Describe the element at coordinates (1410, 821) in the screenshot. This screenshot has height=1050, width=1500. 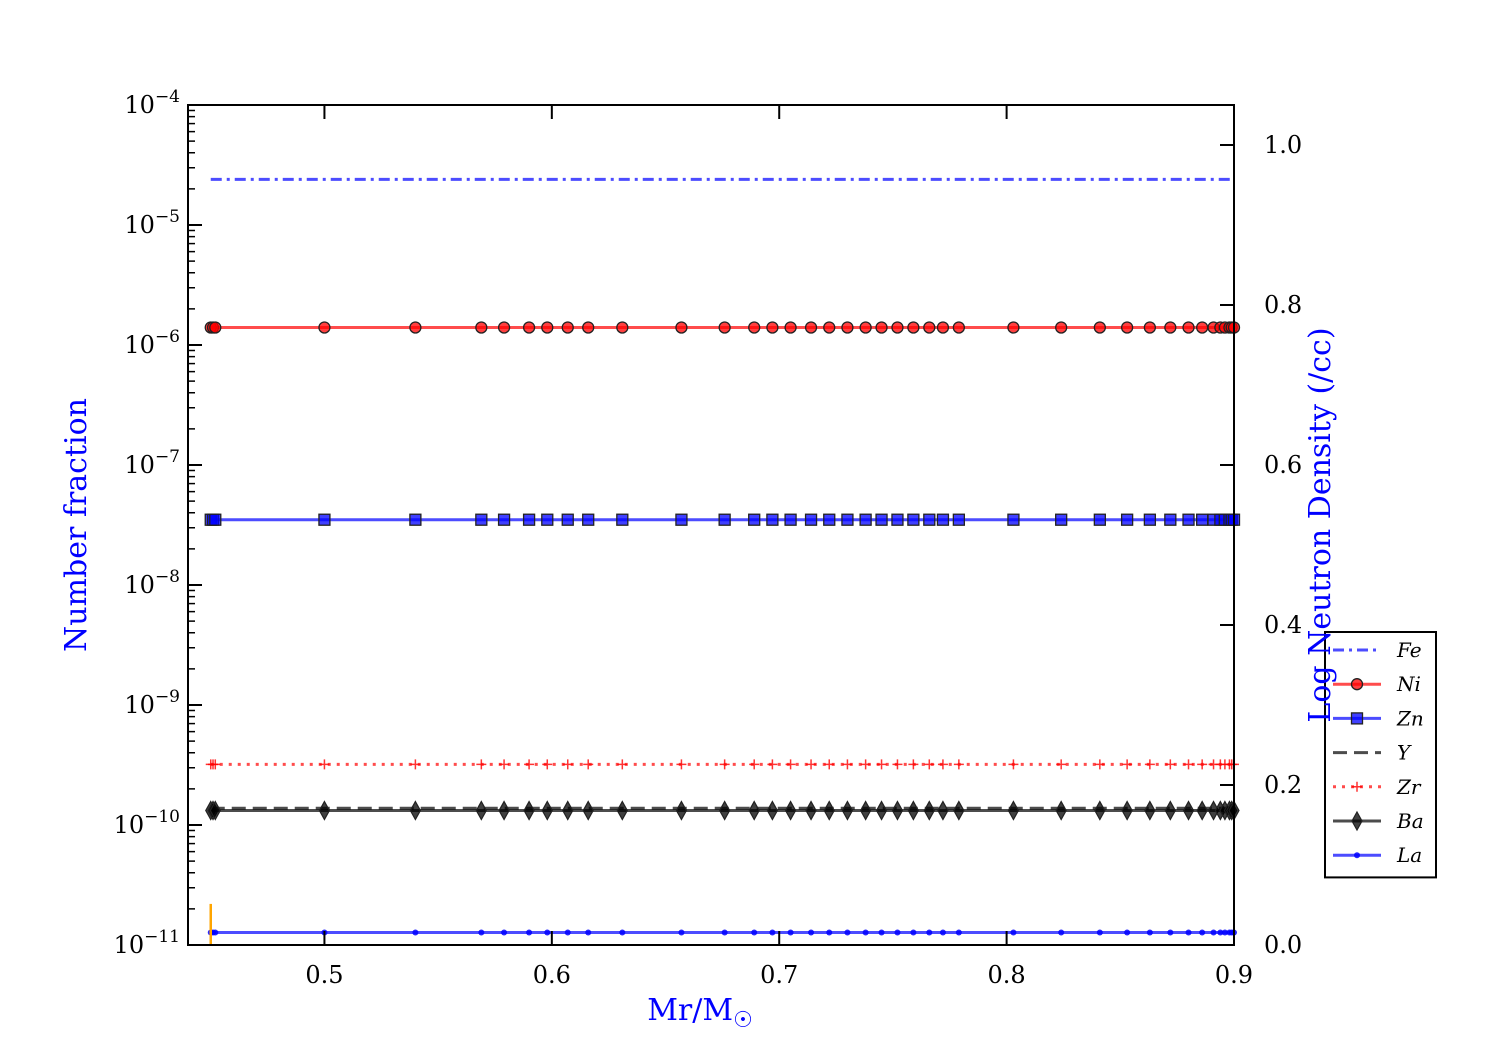
I see `legend-label-Ba: Ba` at that location.